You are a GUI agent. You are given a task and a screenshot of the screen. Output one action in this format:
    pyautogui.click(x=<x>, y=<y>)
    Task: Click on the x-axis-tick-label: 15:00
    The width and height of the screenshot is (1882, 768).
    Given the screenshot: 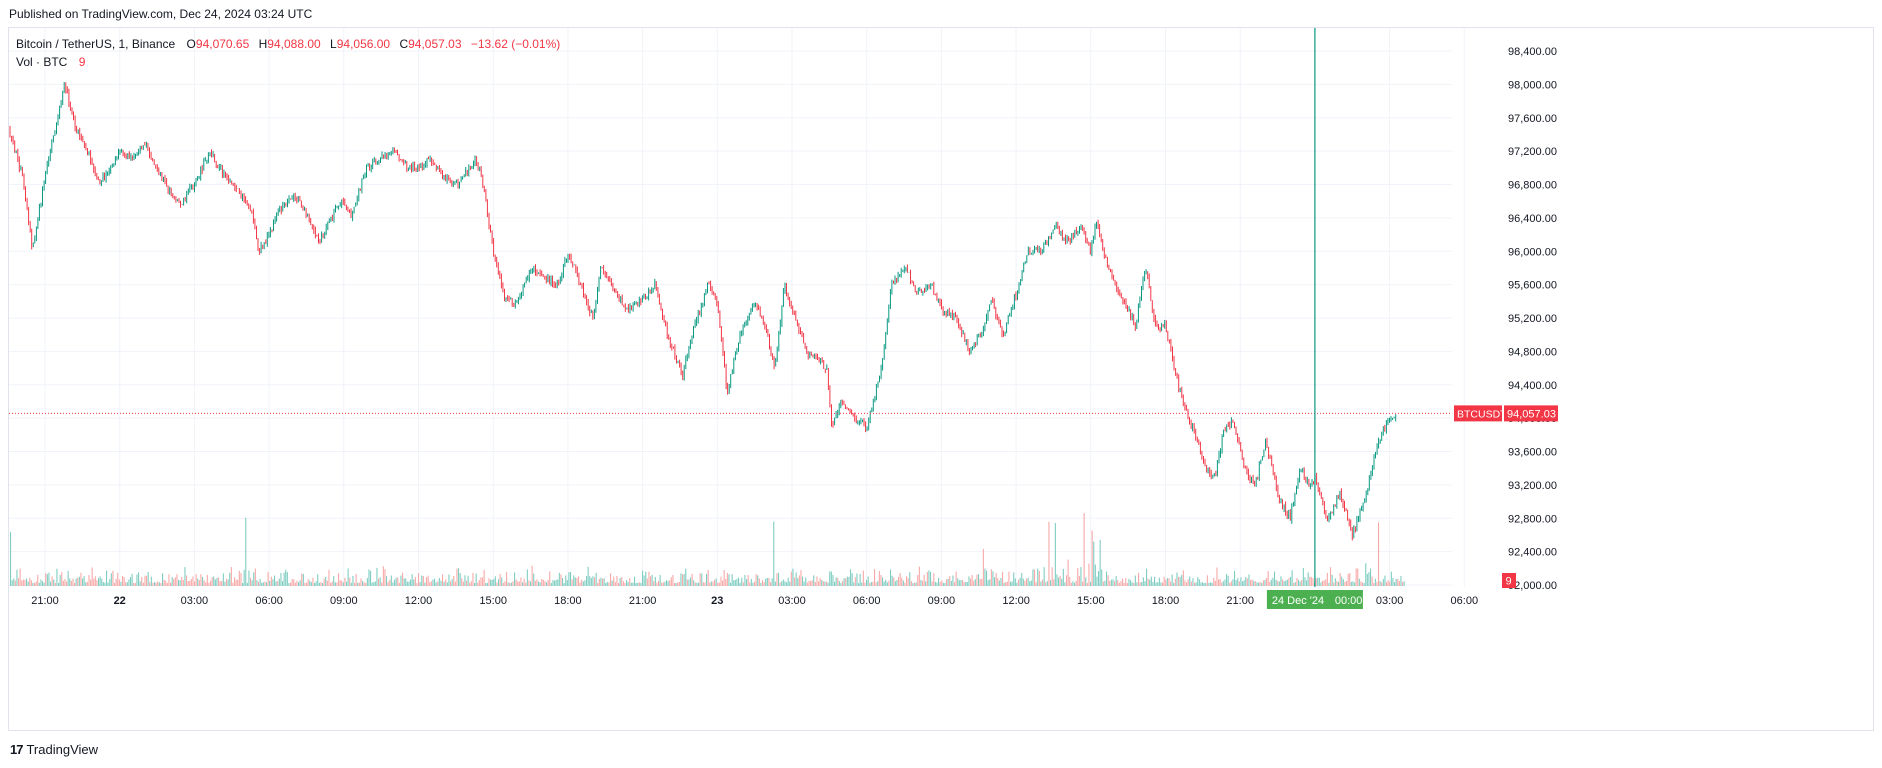 What is the action you would take?
    pyautogui.click(x=1091, y=601)
    